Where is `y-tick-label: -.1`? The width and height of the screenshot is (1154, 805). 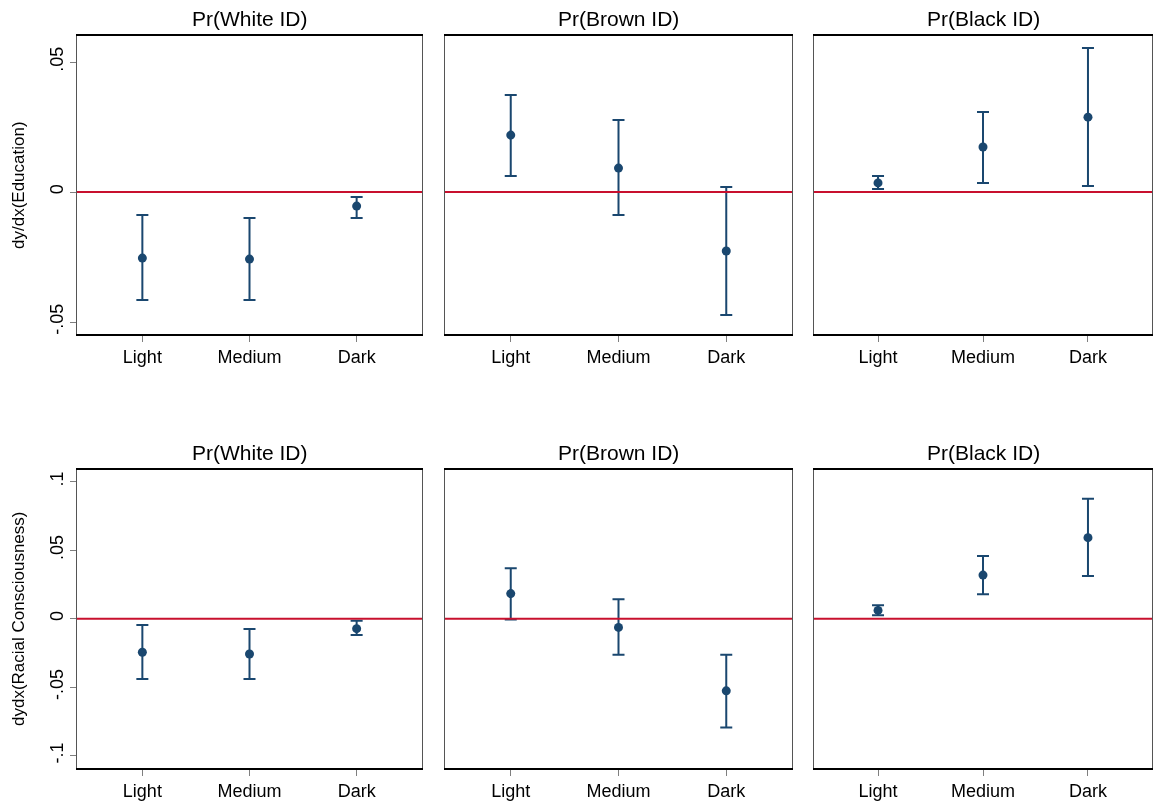 y-tick-label: -.1 is located at coordinates (56, 753).